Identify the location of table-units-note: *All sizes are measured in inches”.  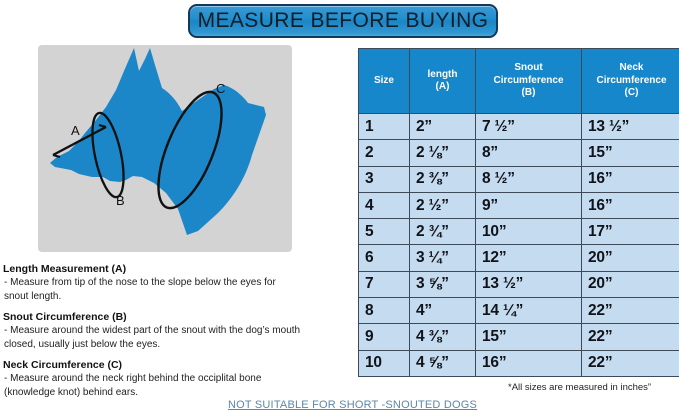
(580, 387).